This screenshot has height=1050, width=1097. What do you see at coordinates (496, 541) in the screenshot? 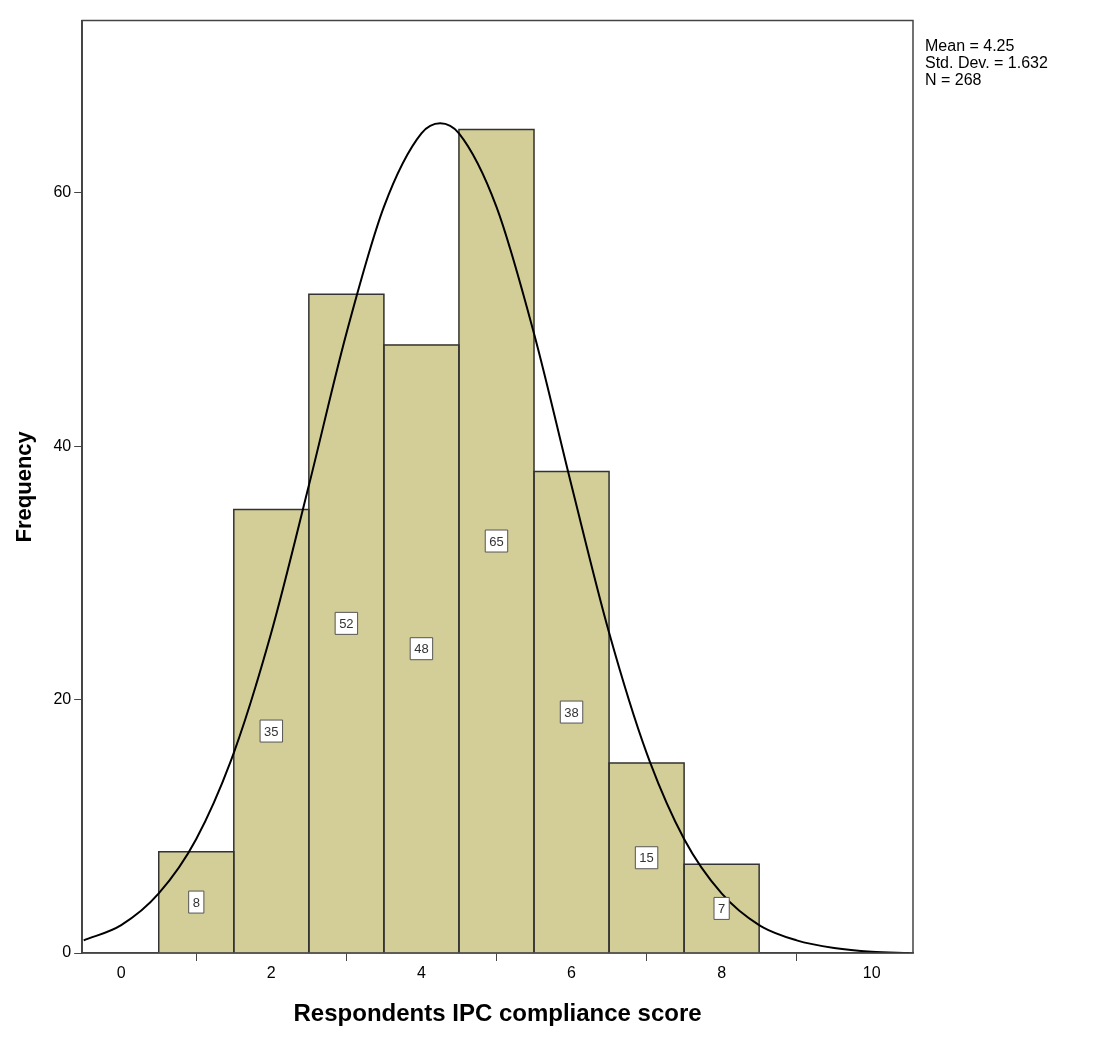
I see `data-label: 65` at bounding box center [496, 541].